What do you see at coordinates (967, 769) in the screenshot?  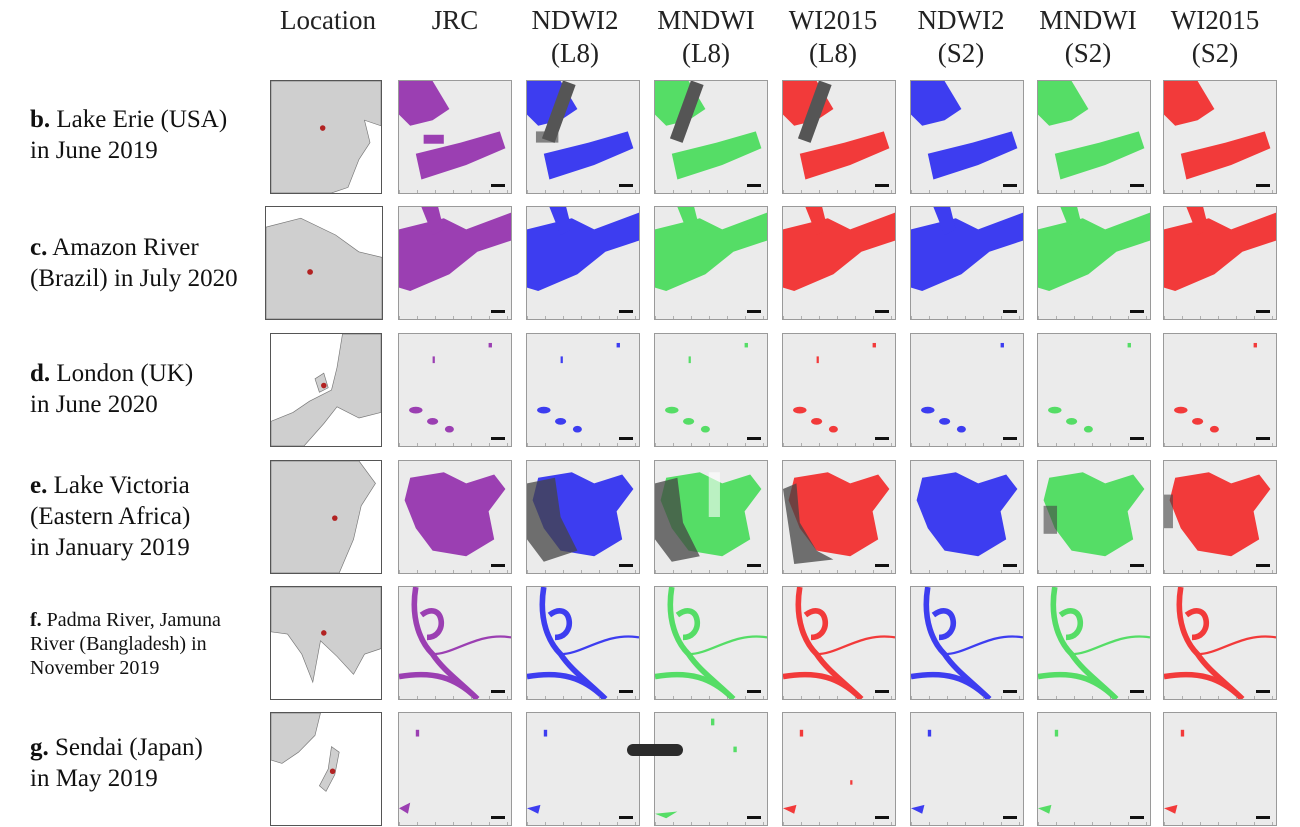 I see `panel-g-ndwi2-s2` at bounding box center [967, 769].